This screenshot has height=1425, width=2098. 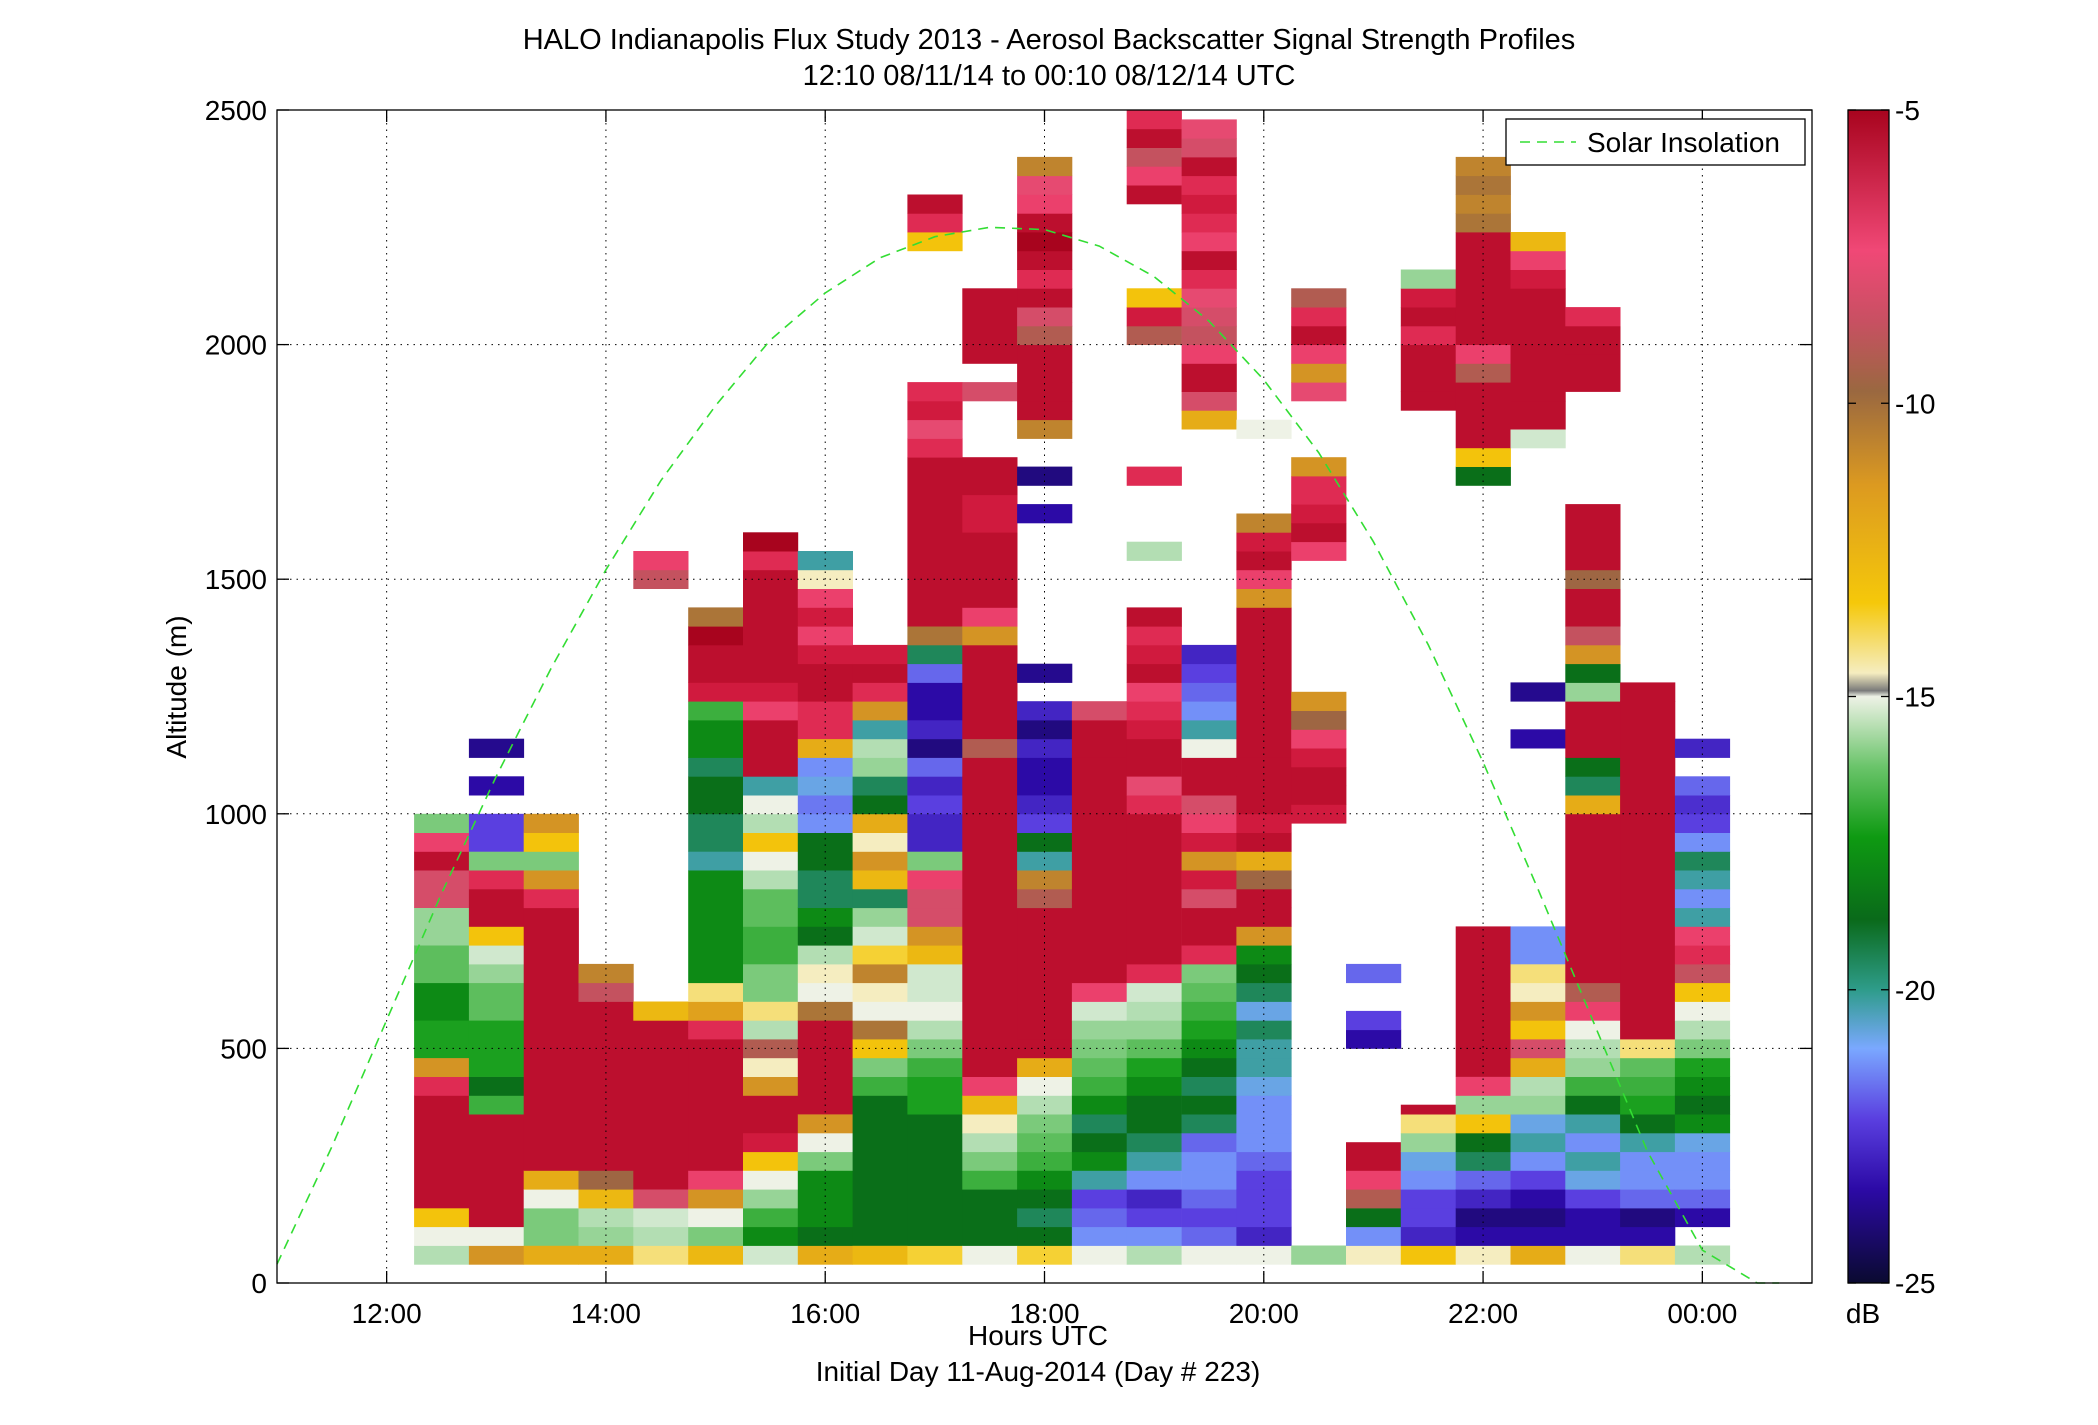 I want to click on colorbar-label: dB, so click(x=1863, y=1313).